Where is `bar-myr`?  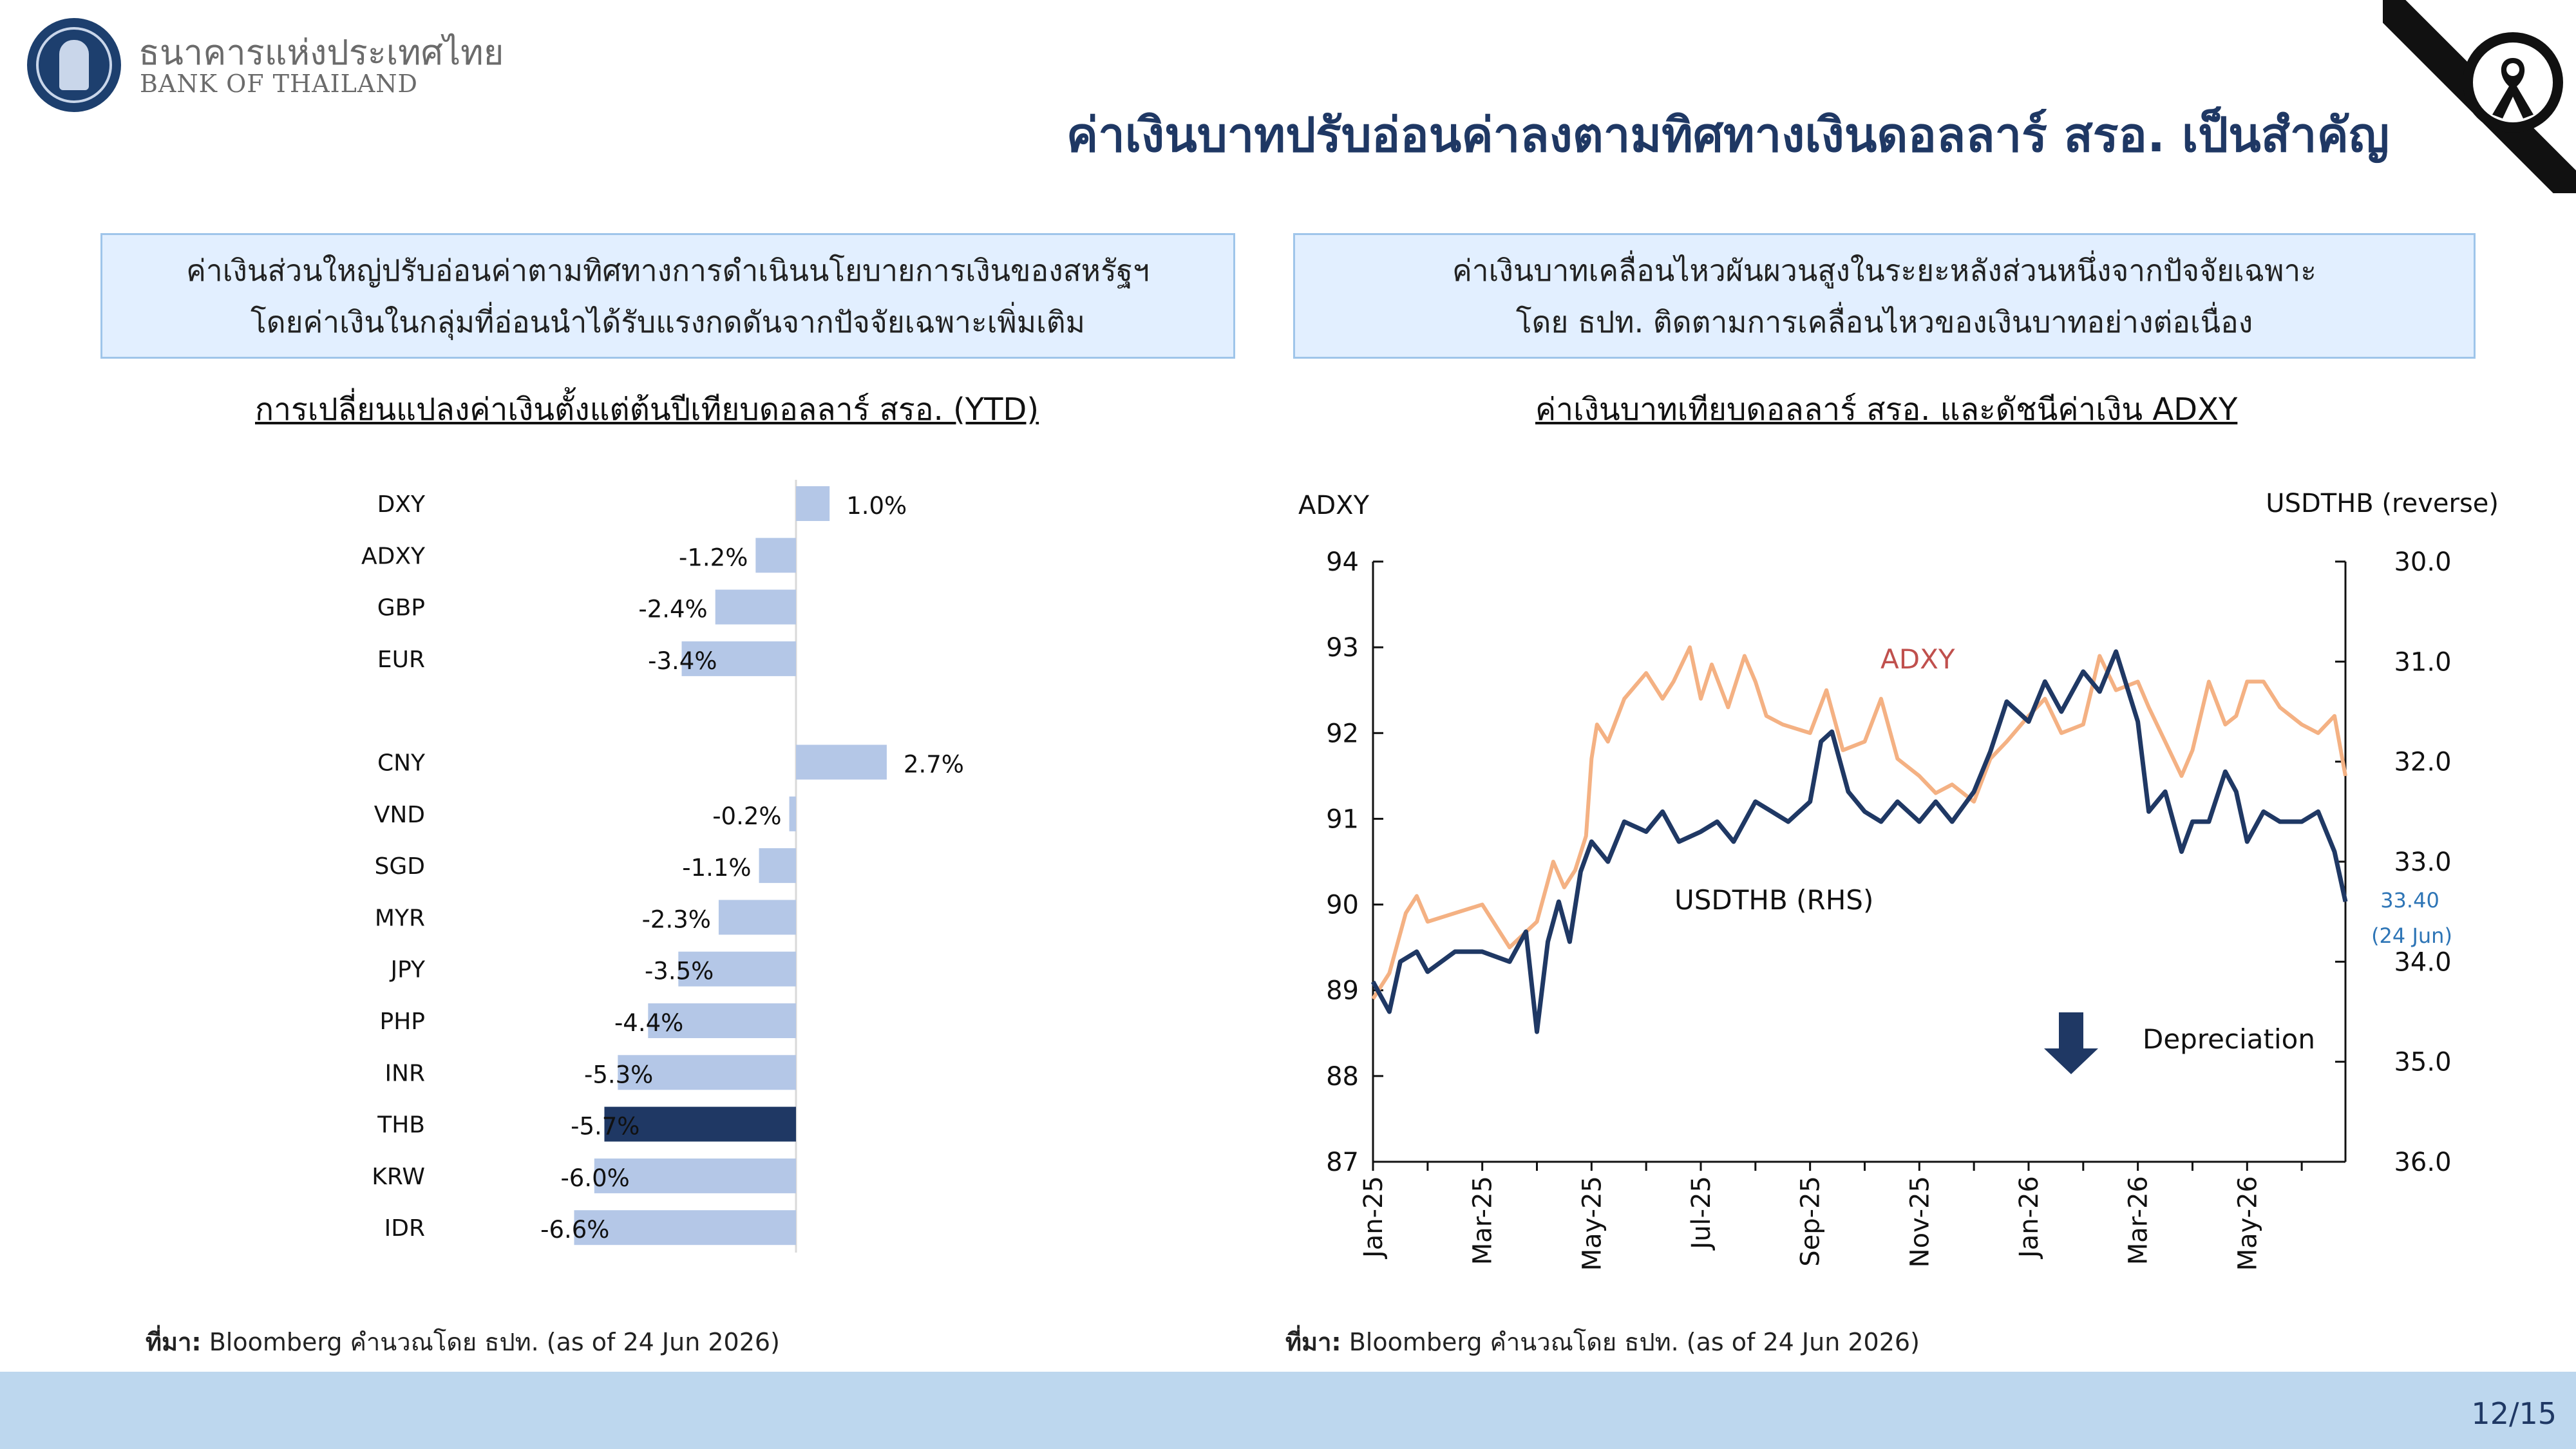 bar-myr is located at coordinates (757, 917).